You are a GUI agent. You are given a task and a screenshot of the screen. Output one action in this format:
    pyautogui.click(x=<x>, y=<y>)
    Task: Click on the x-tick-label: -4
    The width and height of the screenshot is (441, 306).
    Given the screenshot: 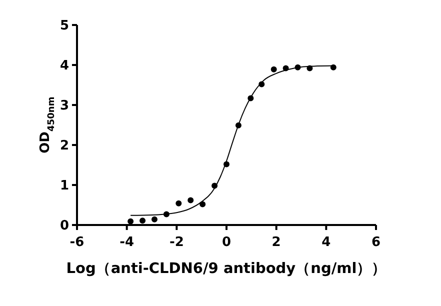 What is the action you would take?
    pyautogui.click(x=127, y=242)
    